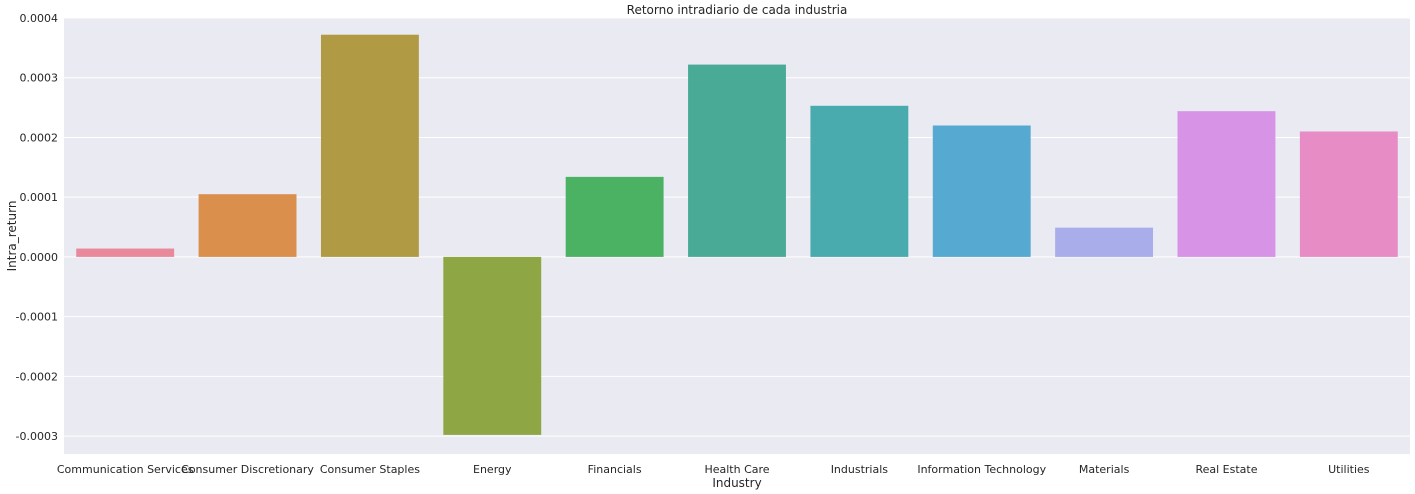  What do you see at coordinates (615, 469) in the screenshot?
I see `x-tick-label: Financials` at bounding box center [615, 469].